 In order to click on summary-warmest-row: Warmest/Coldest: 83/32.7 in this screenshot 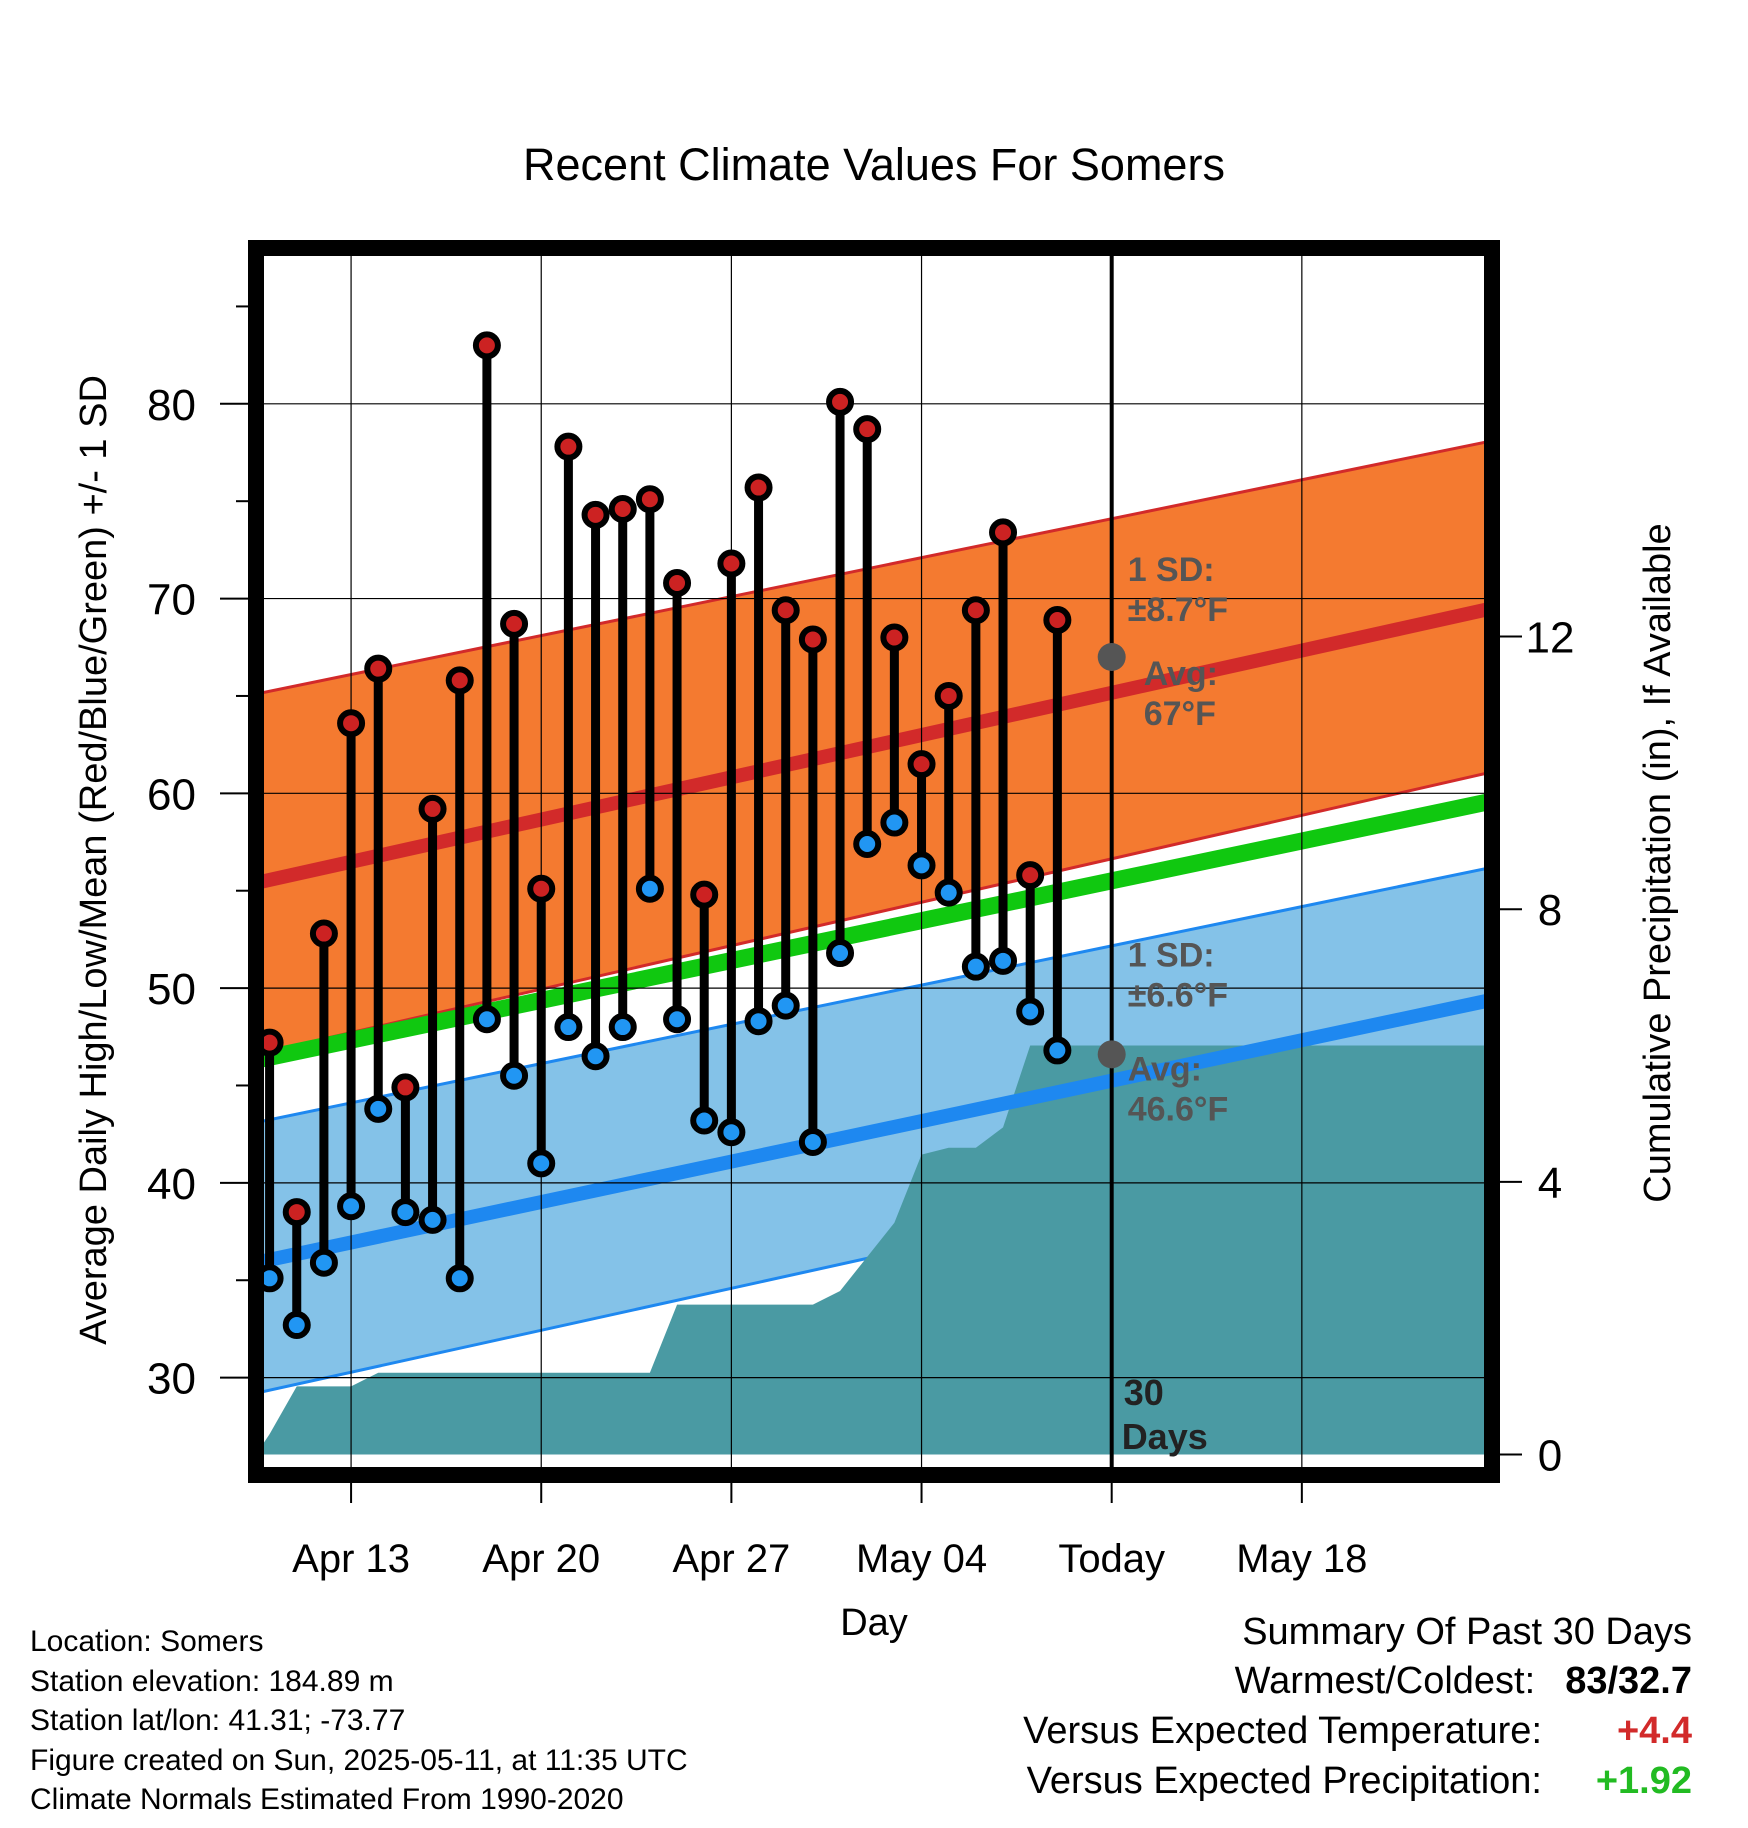, I will do `click(1357, 1681)`.